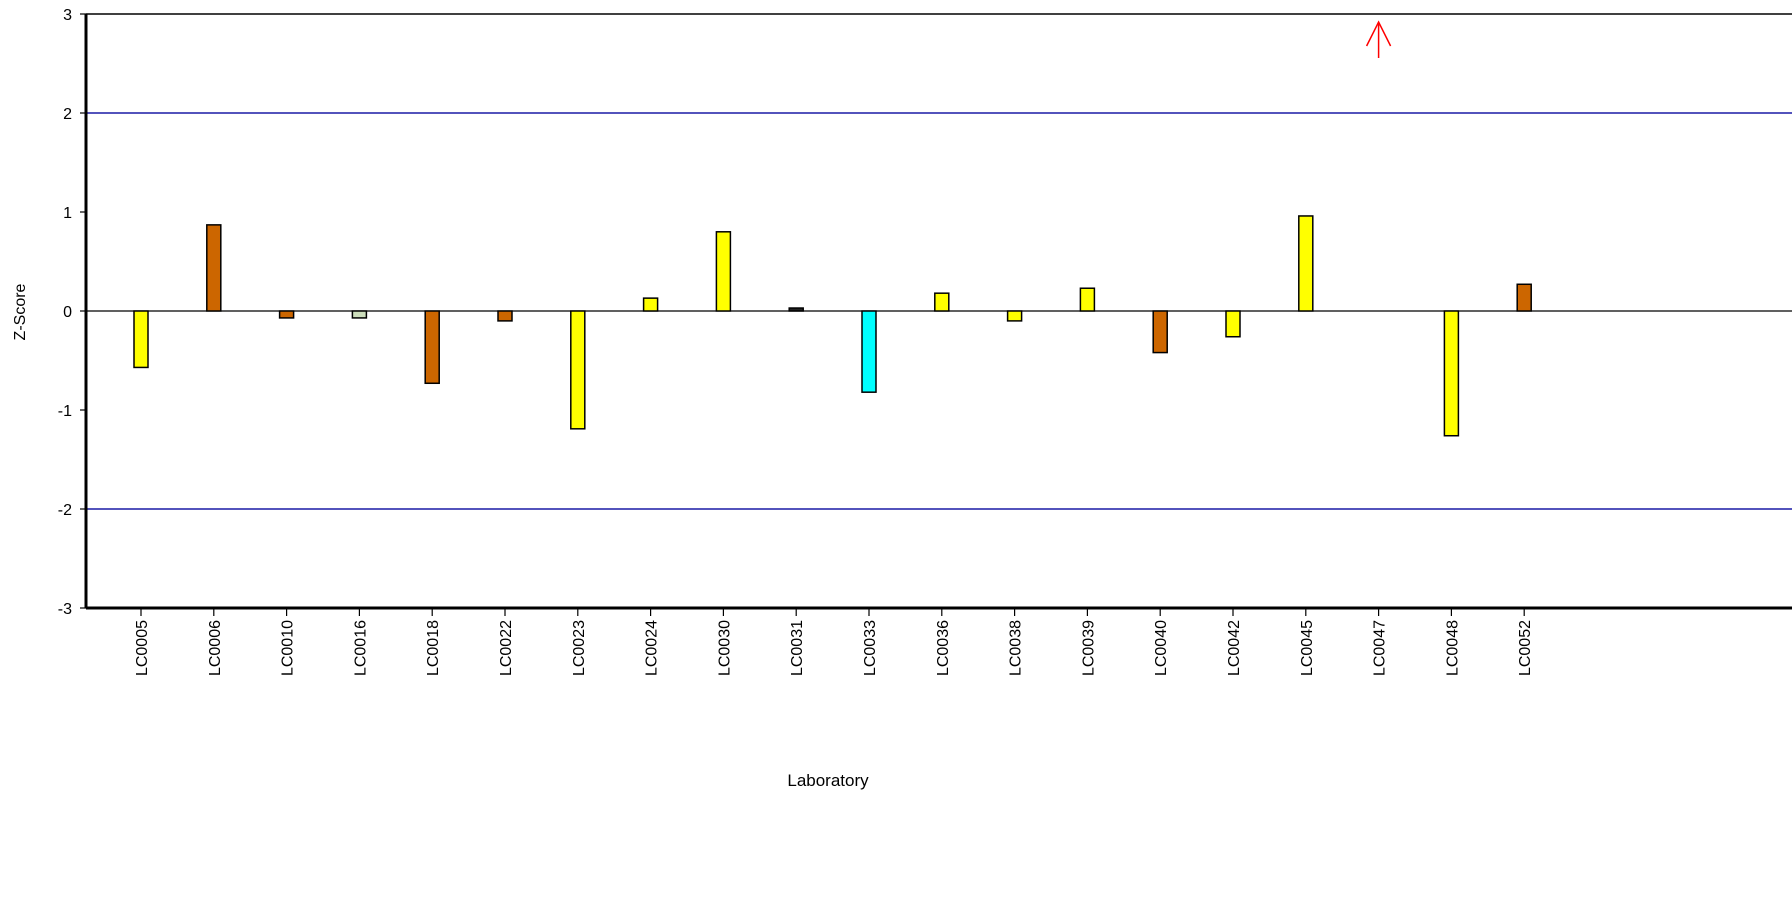 The width and height of the screenshot is (1792, 909). What do you see at coordinates (65, 411) in the screenshot?
I see `y-tick-label: -1` at bounding box center [65, 411].